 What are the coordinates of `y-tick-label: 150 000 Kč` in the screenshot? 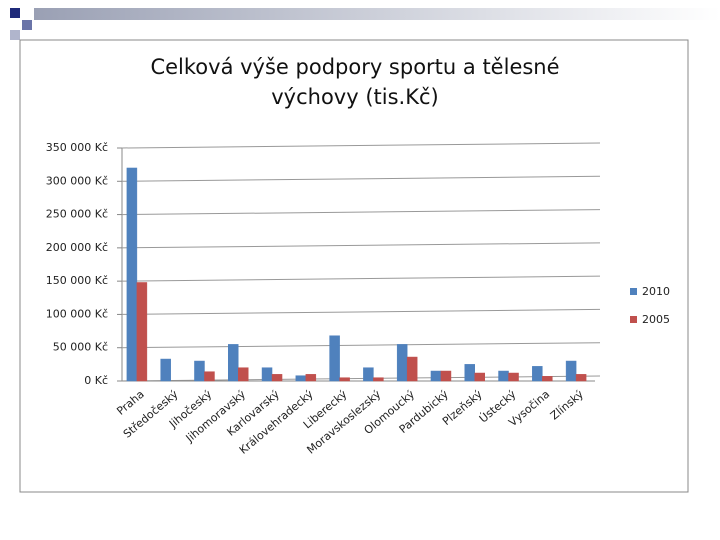 It's located at (77, 280).